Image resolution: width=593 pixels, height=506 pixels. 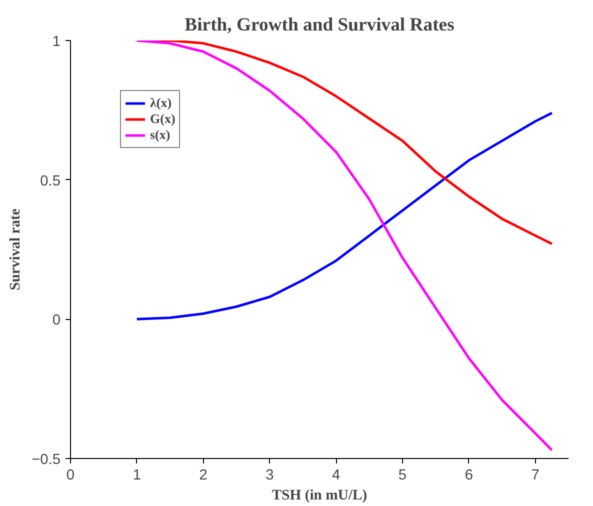 What do you see at coordinates (270, 476) in the screenshot?
I see `x-tick-label: 3` at bounding box center [270, 476].